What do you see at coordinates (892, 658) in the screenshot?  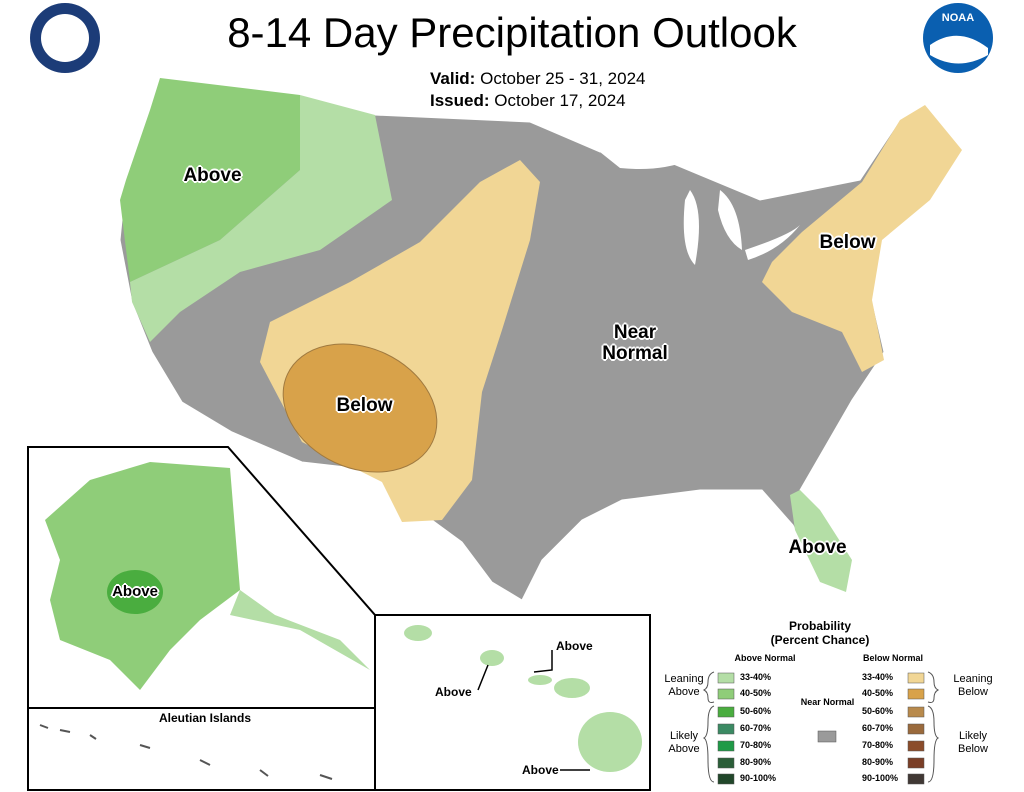 I see `below-header: Below Normal` at bounding box center [892, 658].